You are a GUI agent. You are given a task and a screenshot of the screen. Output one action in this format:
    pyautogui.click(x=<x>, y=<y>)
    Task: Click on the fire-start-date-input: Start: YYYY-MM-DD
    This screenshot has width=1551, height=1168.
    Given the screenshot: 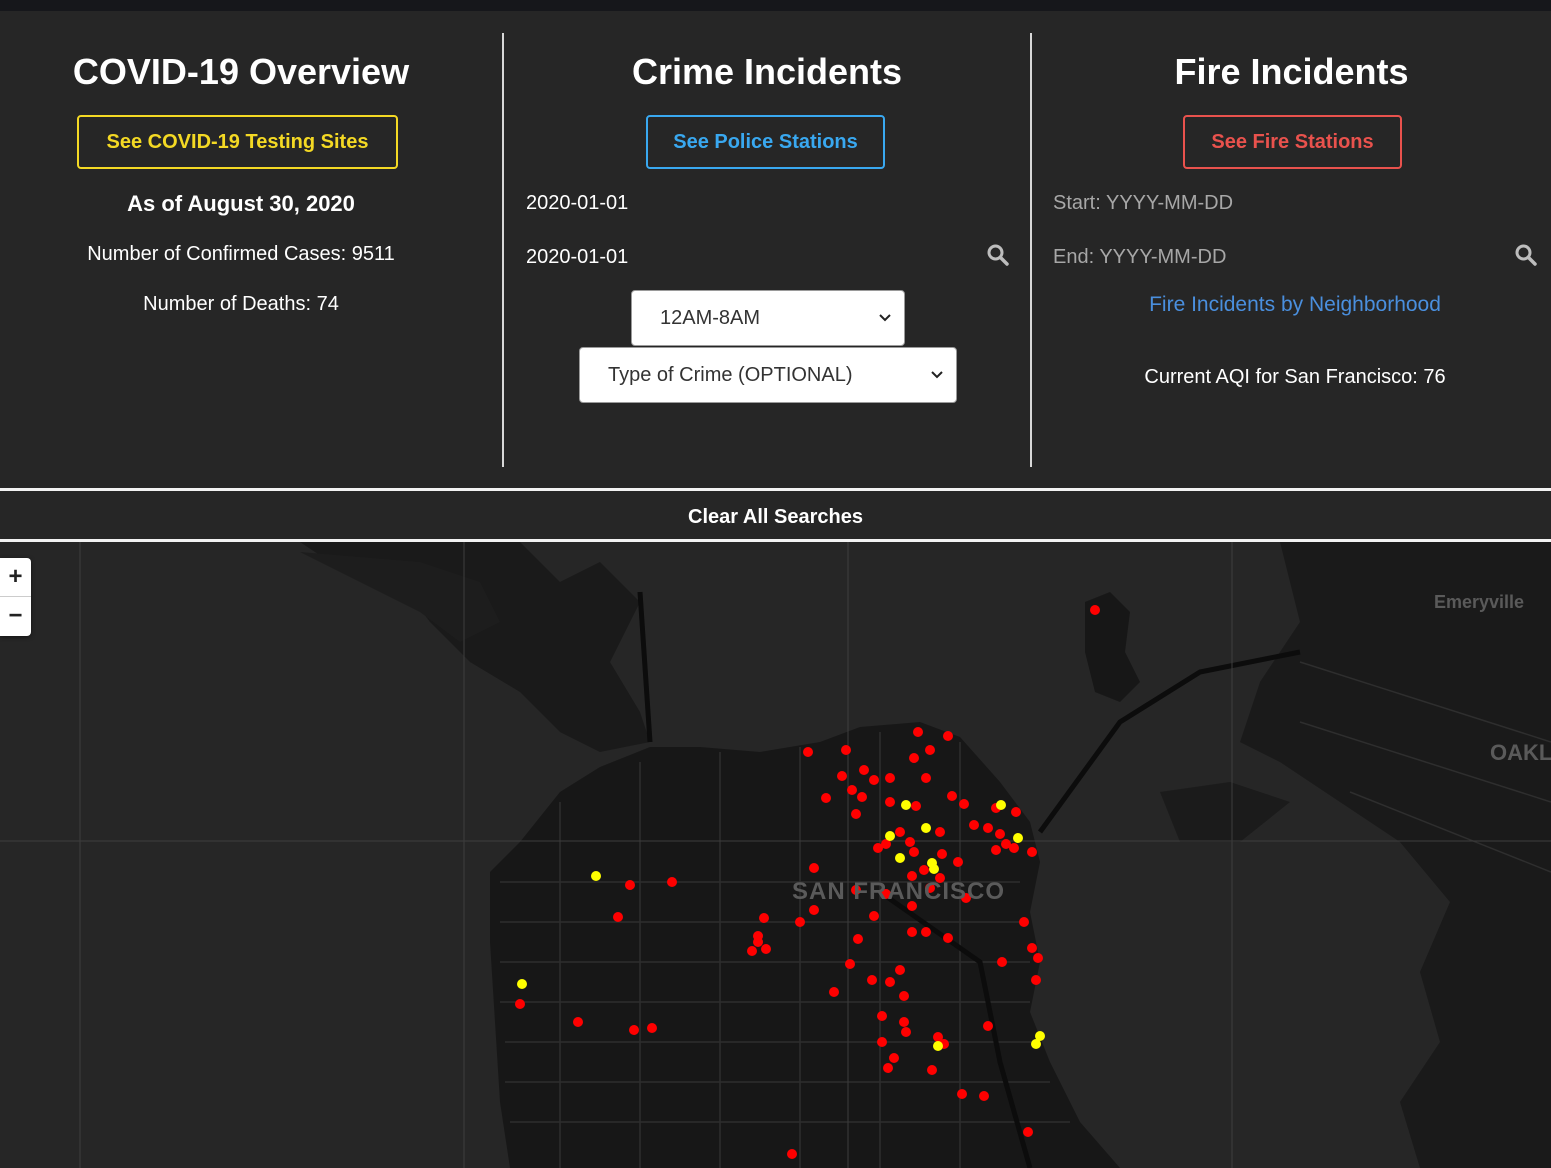 What is the action you would take?
    pyautogui.click(x=1143, y=203)
    